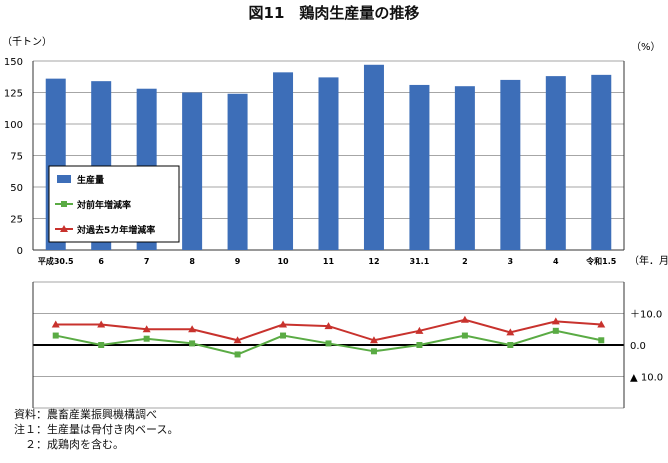 This screenshot has width=668, height=463. I want to click on x-tick-label: 4, so click(556, 261).